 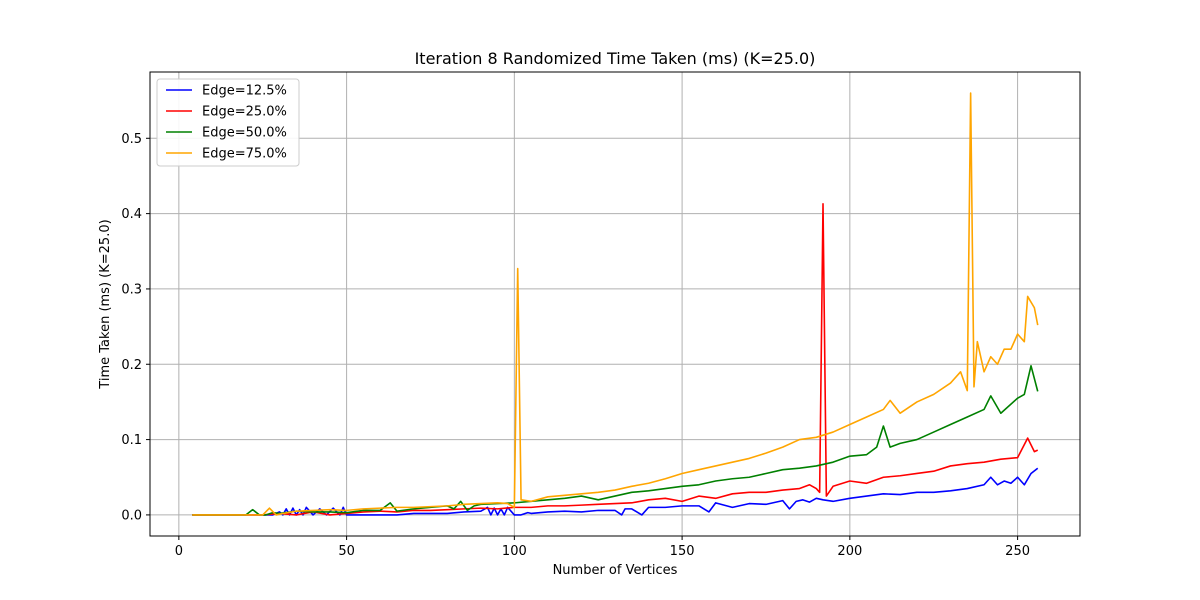 What do you see at coordinates (849, 551) in the screenshot?
I see `x-tick-label: 200` at bounding box center [849, 551].